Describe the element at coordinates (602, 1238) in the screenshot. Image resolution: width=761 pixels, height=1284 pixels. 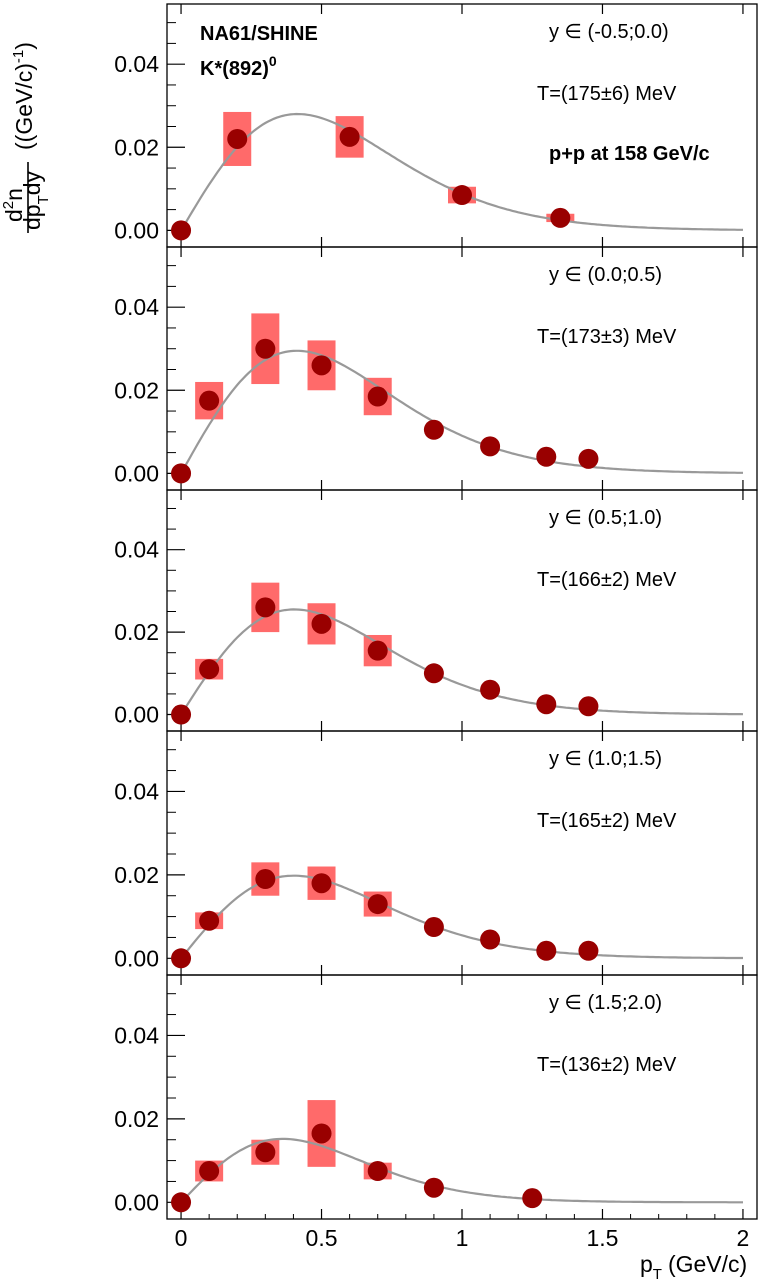
I see `x-tick-label: 1.5` at that location.